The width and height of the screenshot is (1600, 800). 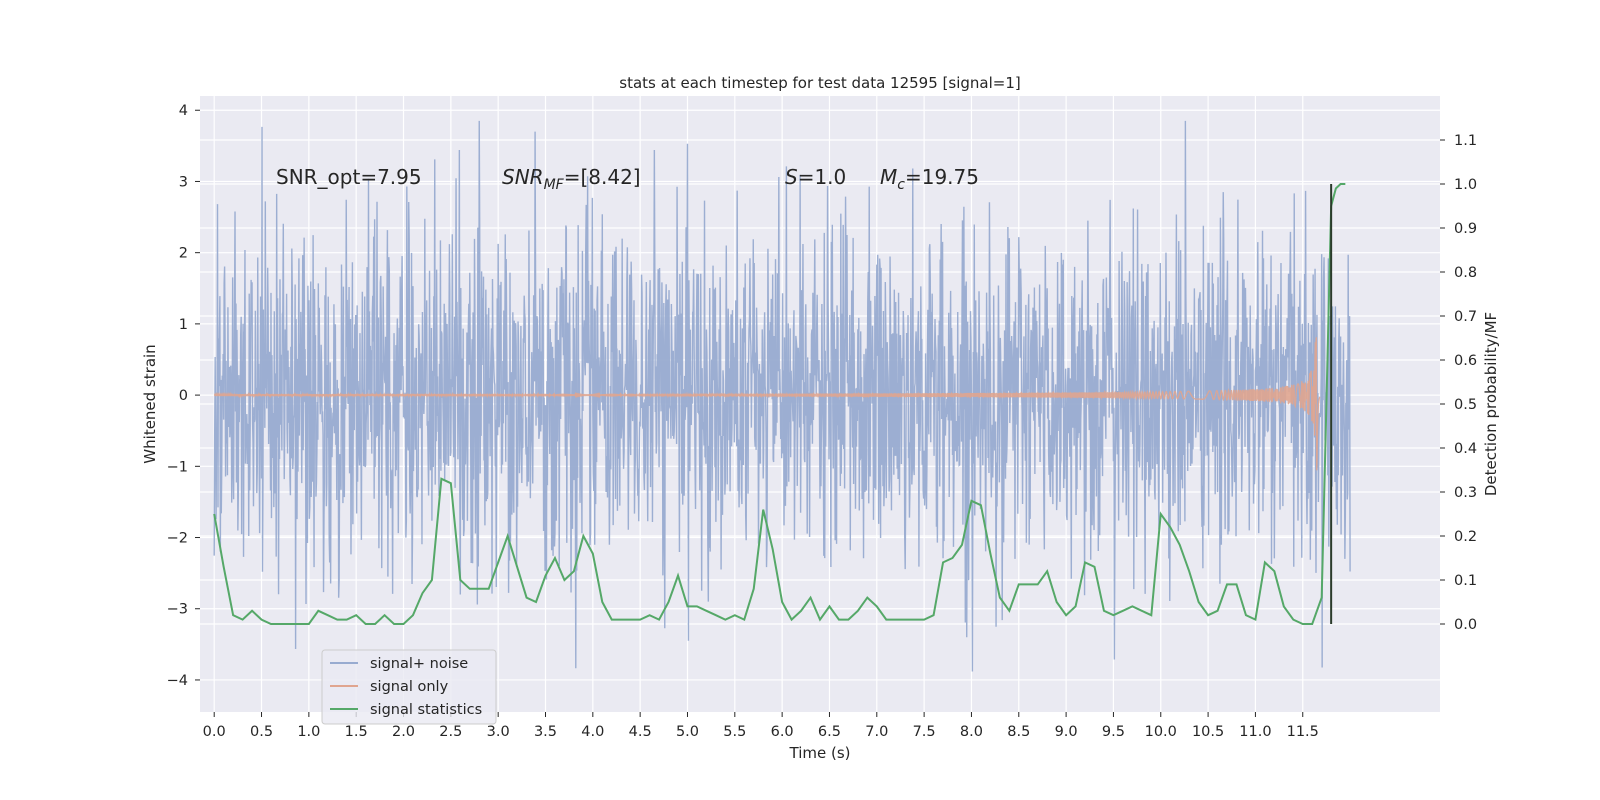 I want to click on annotation-mc: Mc=19.75, so click(x=929, y=179).